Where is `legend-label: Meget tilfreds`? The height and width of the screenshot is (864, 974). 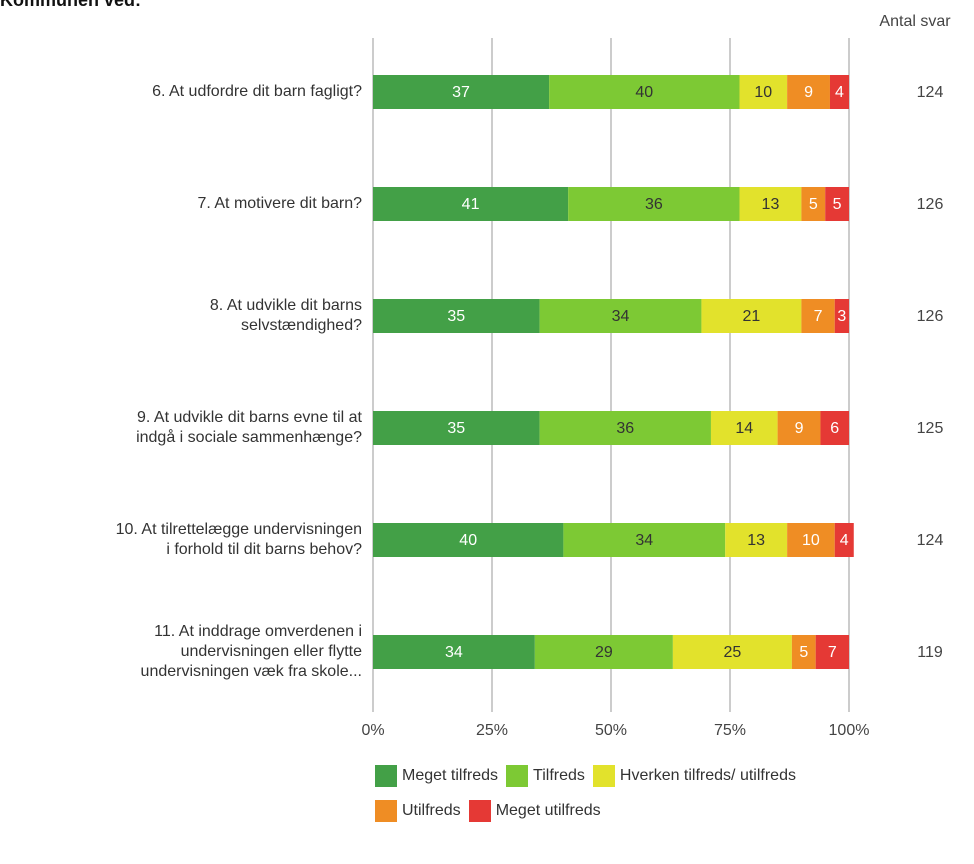
legend-label: Meget tilfreds is located at coordinates (450, 775).